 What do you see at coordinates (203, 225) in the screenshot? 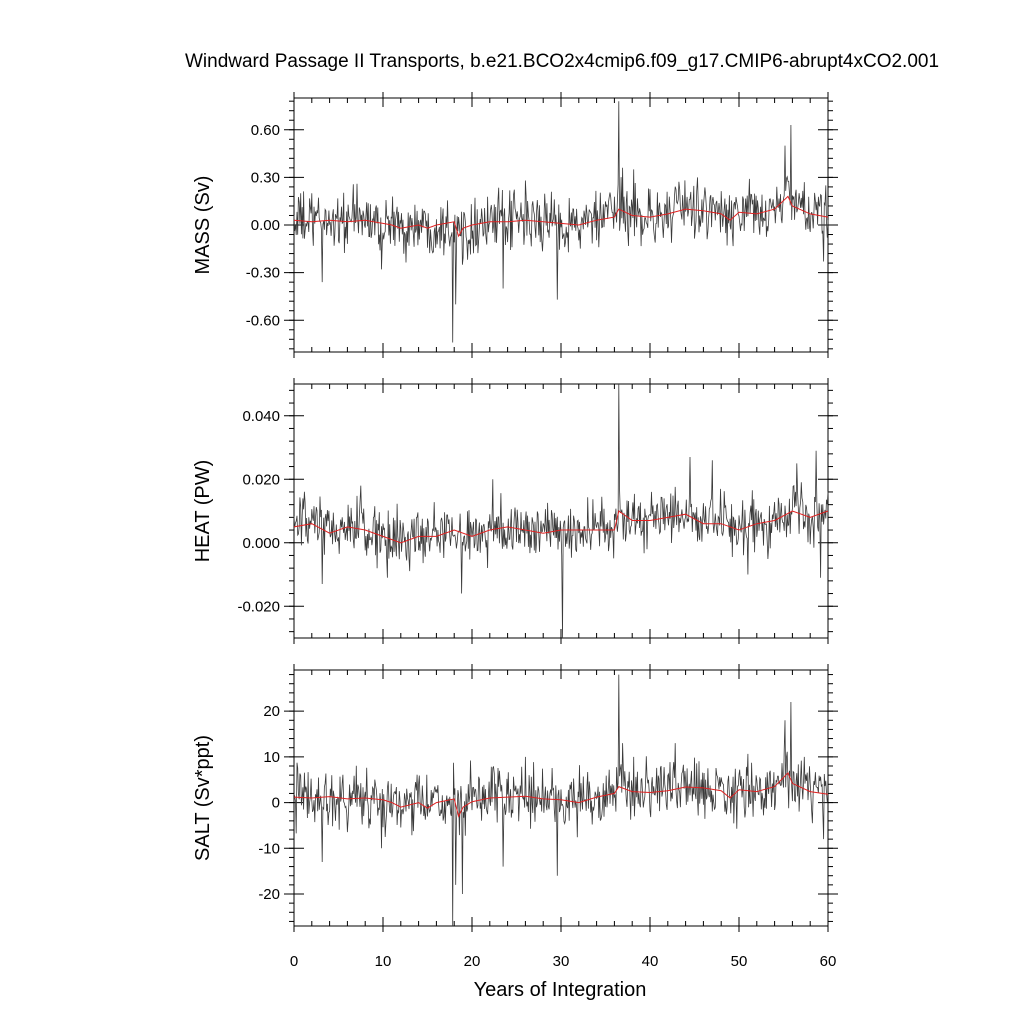
I see `panel-mass-ylabel: MASS (Sv)` at bounding box center [203, 225].